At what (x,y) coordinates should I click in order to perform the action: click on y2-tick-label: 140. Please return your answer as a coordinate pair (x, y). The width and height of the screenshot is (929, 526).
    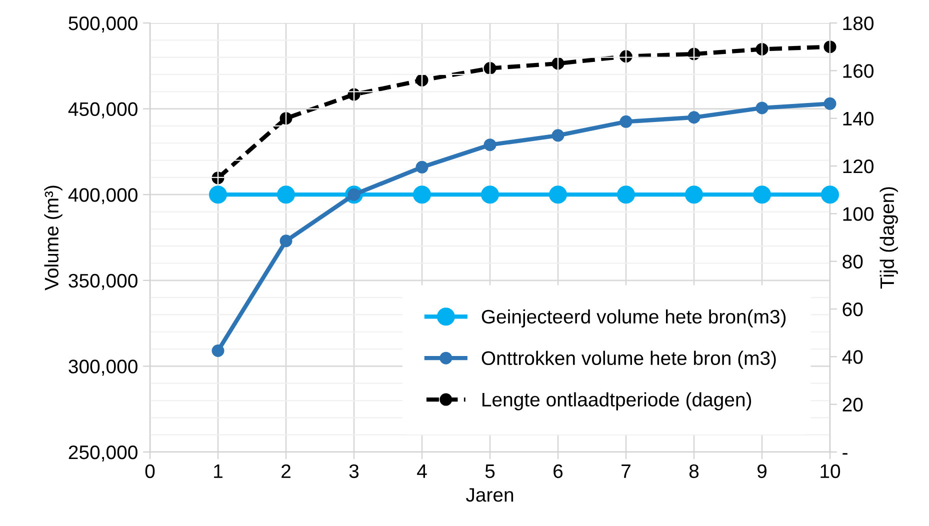
    Looking at the image, I should click on (858, 119).